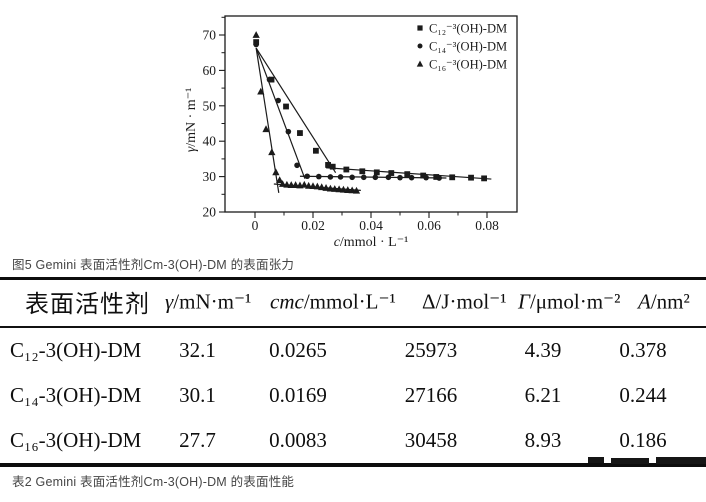 The width and height of the screenshot is (706, 502). Describe the element at coordinates (487, 225) in the screenshot. I see `x-tick-label: 0.08` at that location.